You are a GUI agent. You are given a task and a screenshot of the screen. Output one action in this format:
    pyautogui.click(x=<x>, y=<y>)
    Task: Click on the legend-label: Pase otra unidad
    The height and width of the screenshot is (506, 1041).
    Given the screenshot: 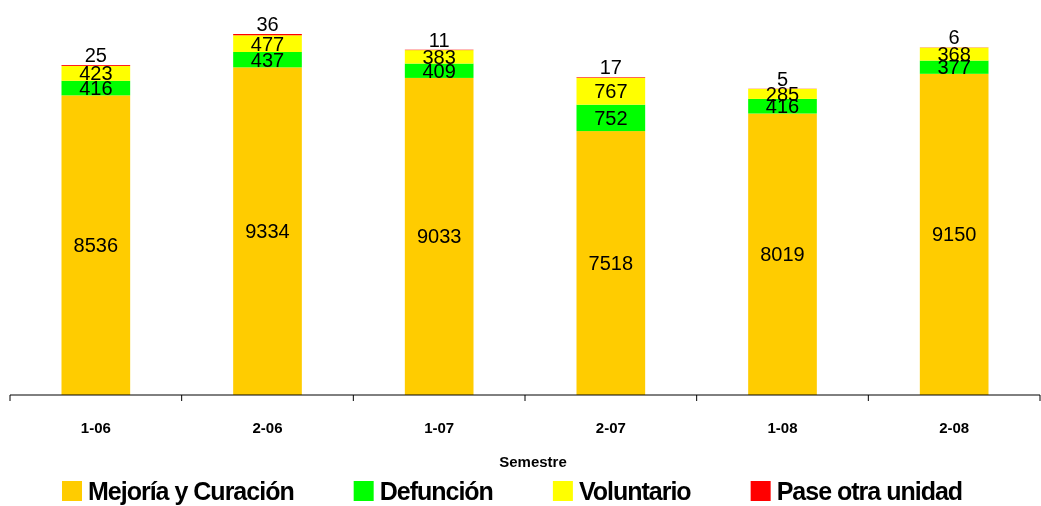 What is the action you would take?
    pyautogui.click(x=869, y=491)
    